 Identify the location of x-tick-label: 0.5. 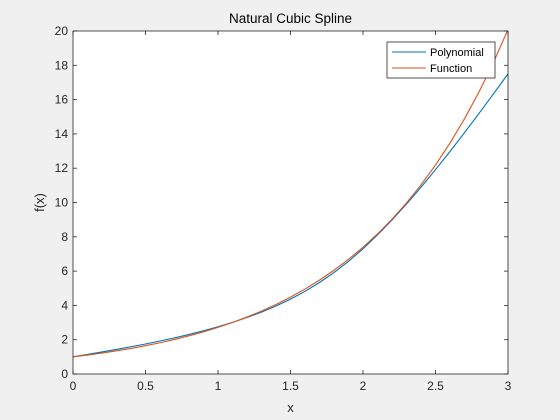
(145, 386).